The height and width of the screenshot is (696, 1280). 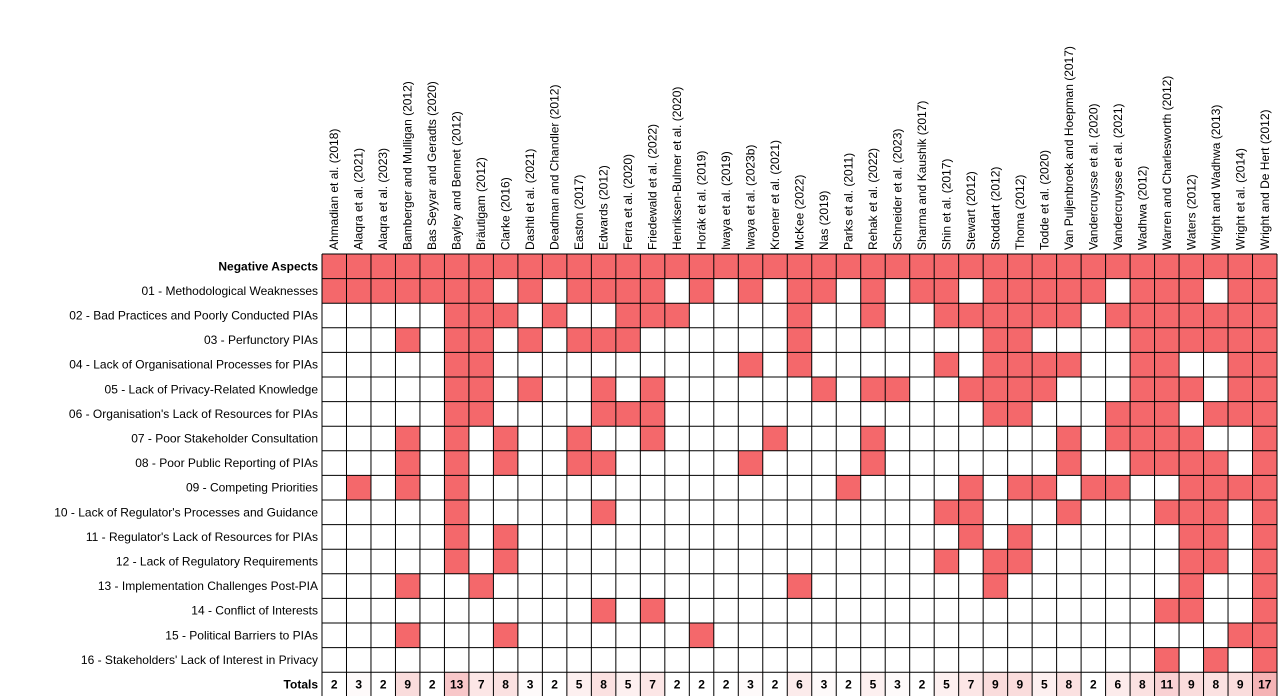 I want to click on study-label: Sharma and Kaushik (2017), so click(x=922, y=175).